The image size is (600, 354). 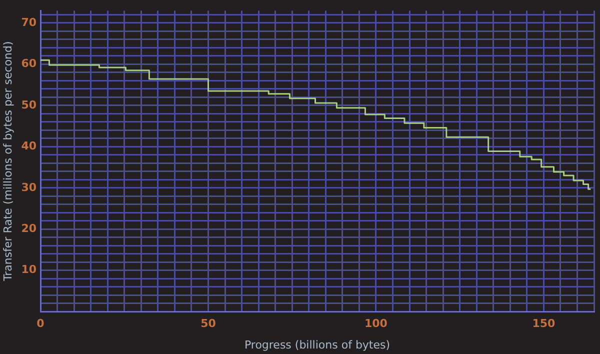 I want to click on x-tick-label: 150, so click(x=544, y=323).